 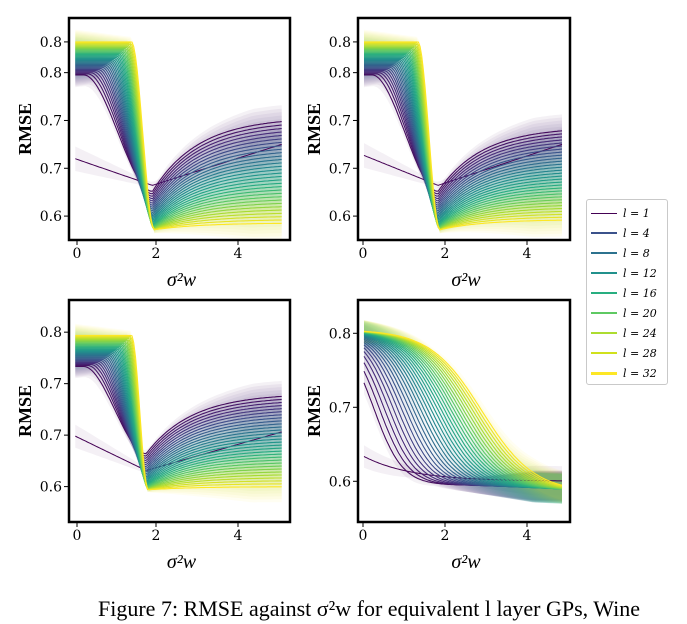 What do you see at coordinates (620, 213) in the screenshot?
I see `legend-entry: l = 1` at bounding box center [620, 213].